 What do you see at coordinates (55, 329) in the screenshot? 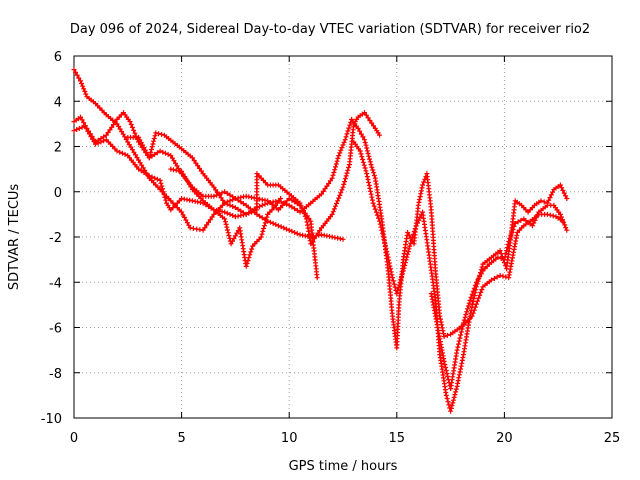
I see `y-tick-label: -6` at bounding box center [55, 329].